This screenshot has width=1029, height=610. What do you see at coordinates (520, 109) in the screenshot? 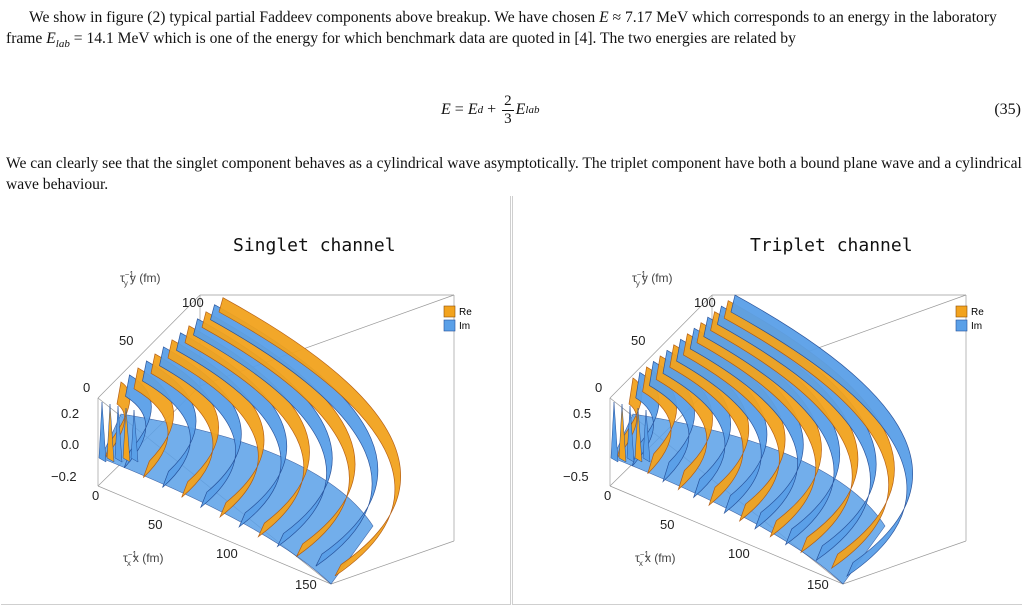
I see `equation-elab-symbol: E` at bounding box center [520, 109].